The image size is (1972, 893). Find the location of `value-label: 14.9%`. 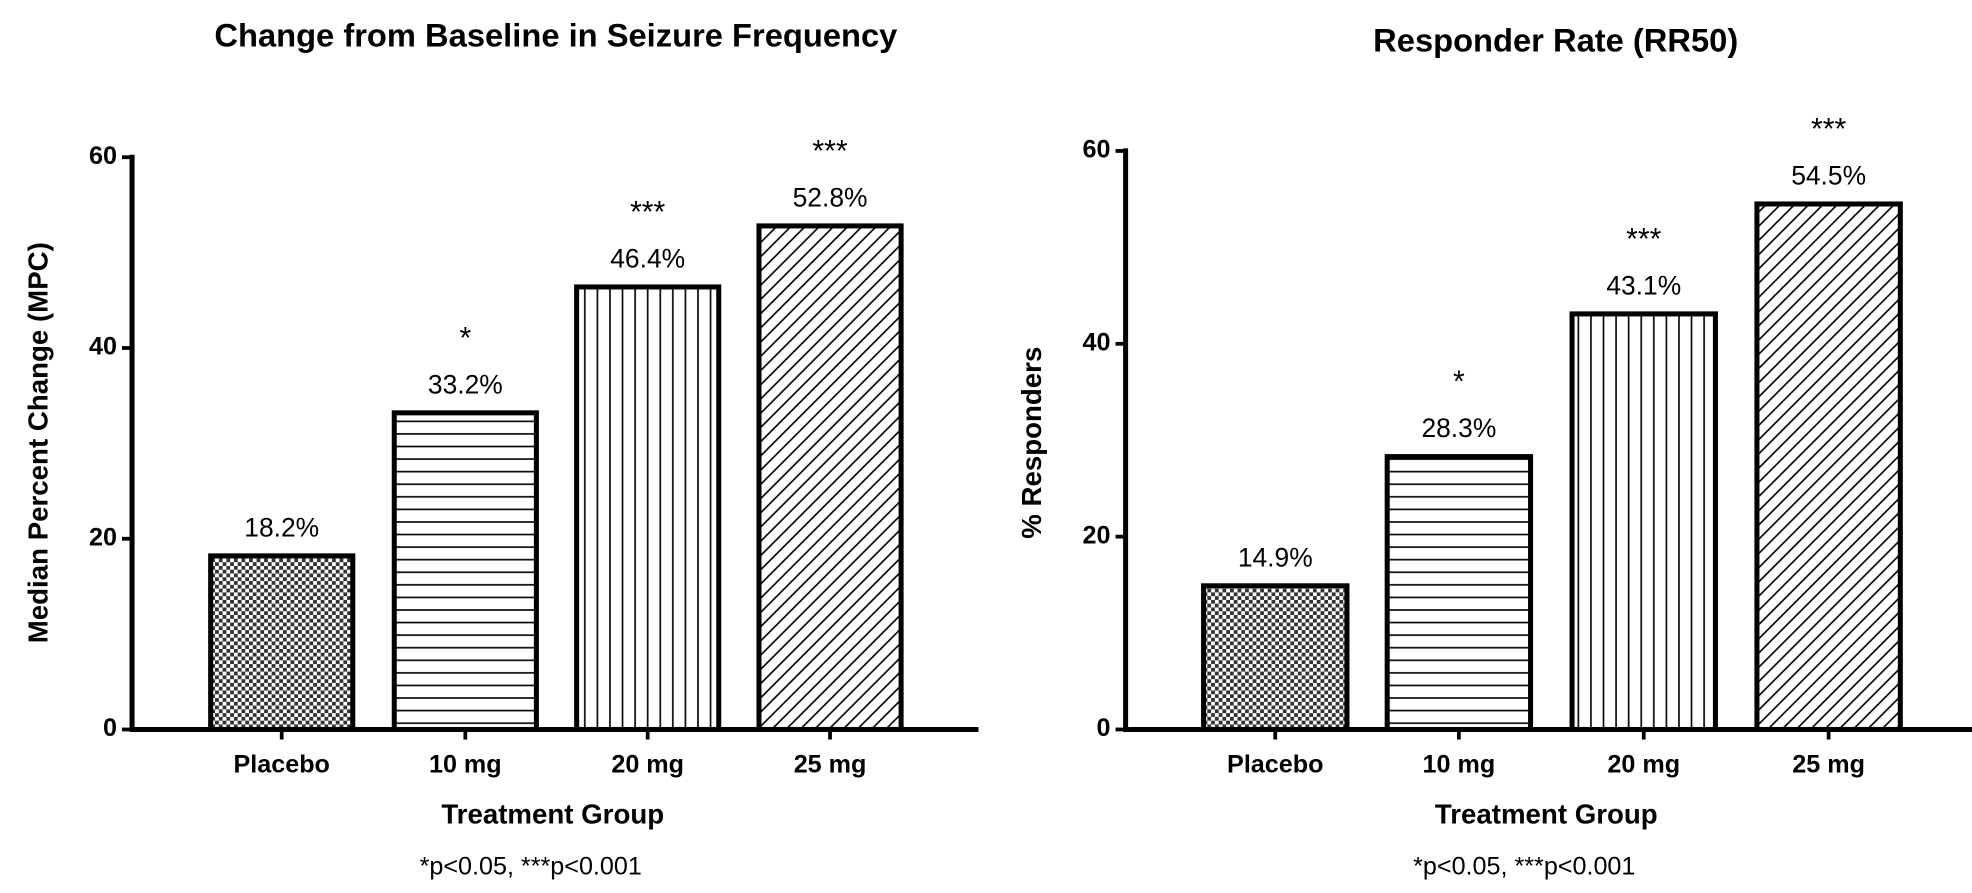

value-label: 14.9% is located at coordinates (1275, 557).